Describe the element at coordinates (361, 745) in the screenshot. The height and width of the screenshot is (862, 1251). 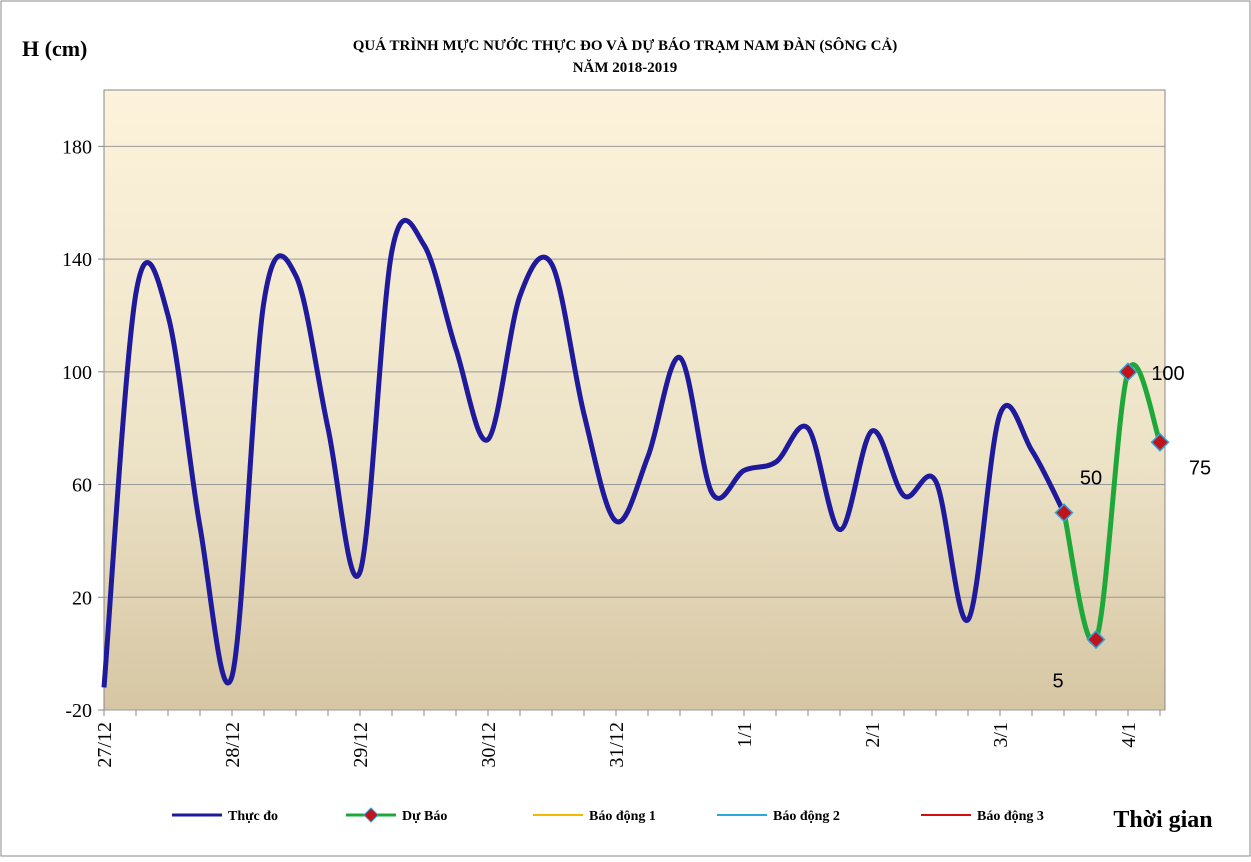
I see `x-tick-label: 29/12` at that location.